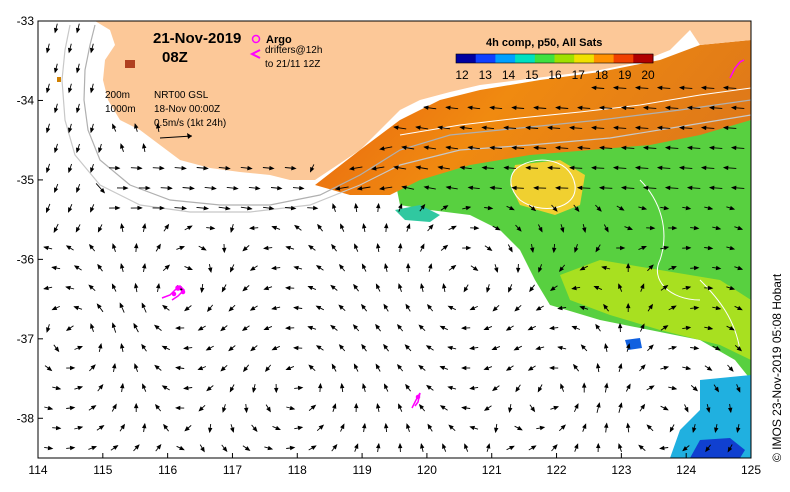 The height and width of the screenshot is (492, 790). What do you see at coordinates (686, 470) in the screenshot?
I see `lon-tick-label: 124` at bounding box center [686, 470].